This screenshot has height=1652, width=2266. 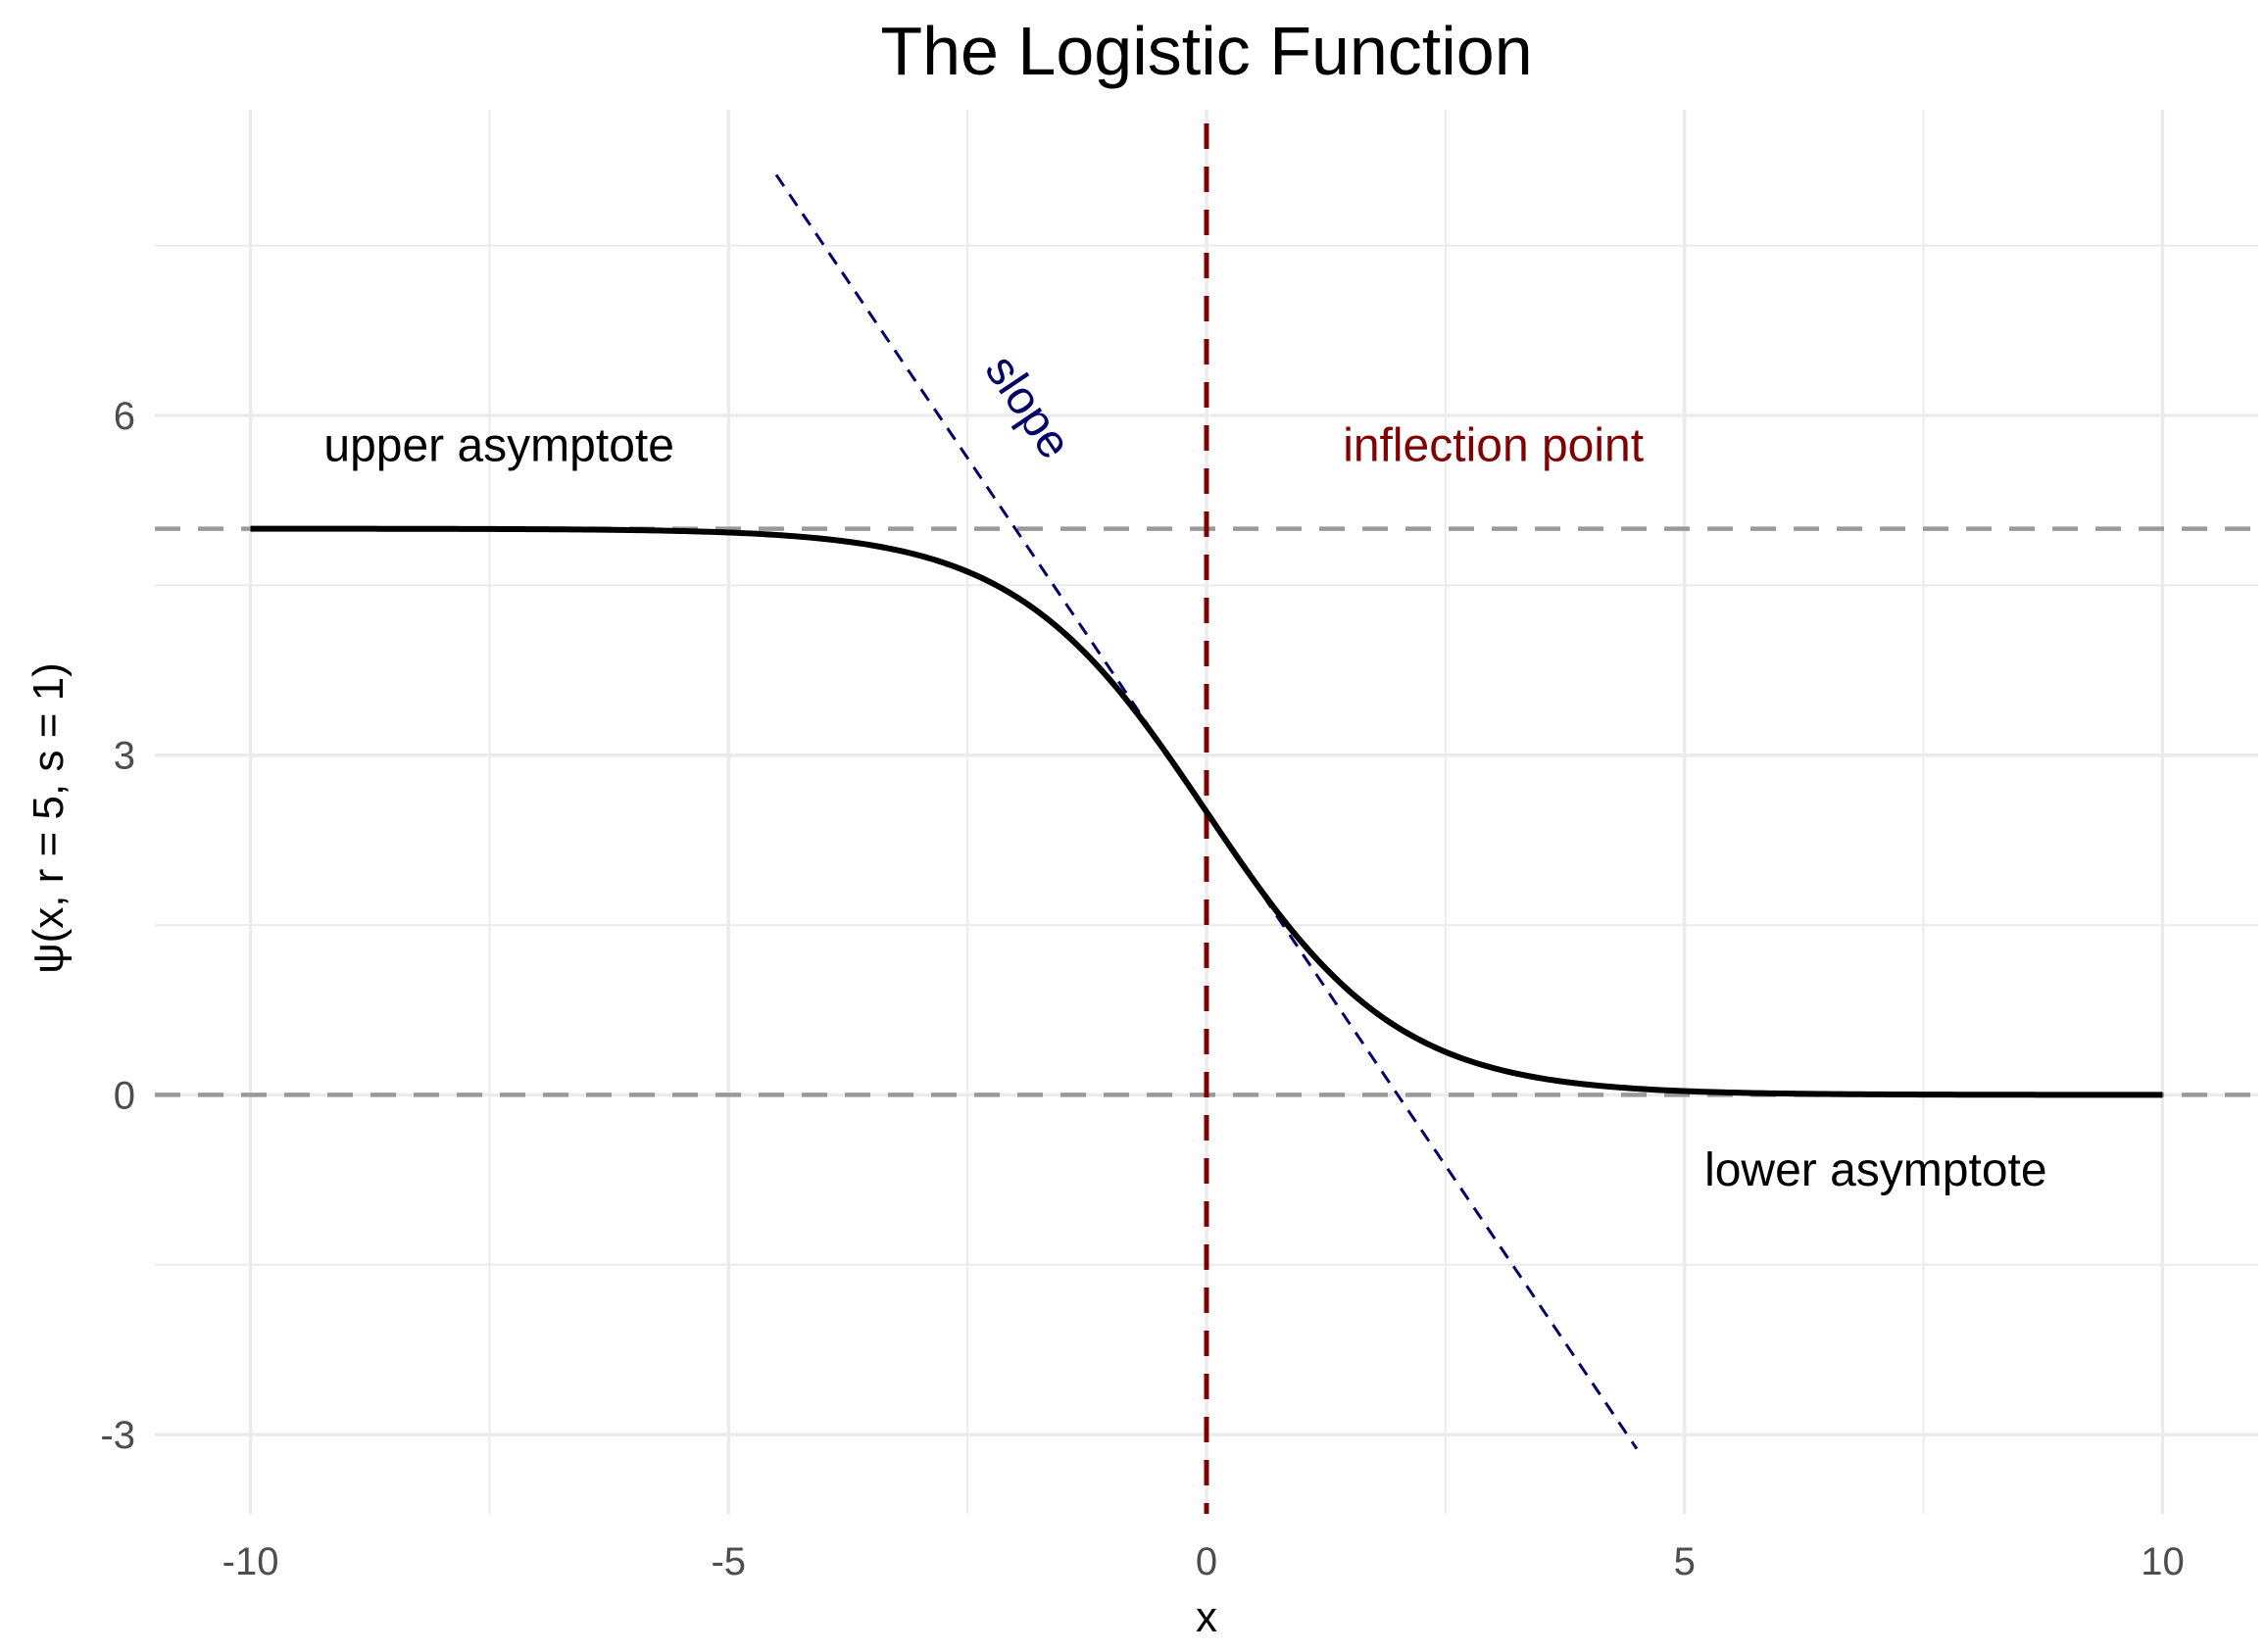 What do you see at coordinates (1685, 1561) in the screenshot?
I see `x-tick-label: 5` at bounding box center [1685, 1561].